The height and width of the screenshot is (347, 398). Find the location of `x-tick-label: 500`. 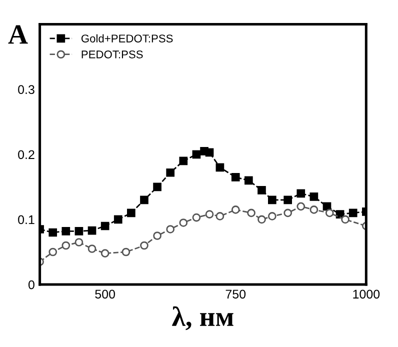

x-tick-label: 500 is located at coordinates (105, 294).